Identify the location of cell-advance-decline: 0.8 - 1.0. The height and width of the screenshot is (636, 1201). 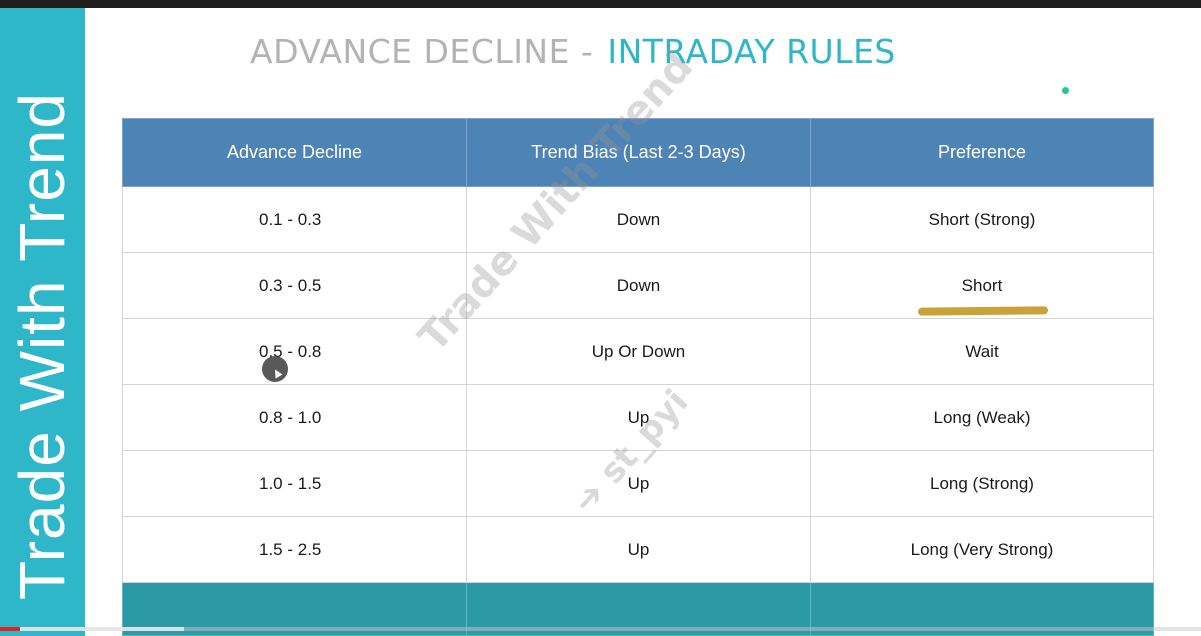
(294, 417).